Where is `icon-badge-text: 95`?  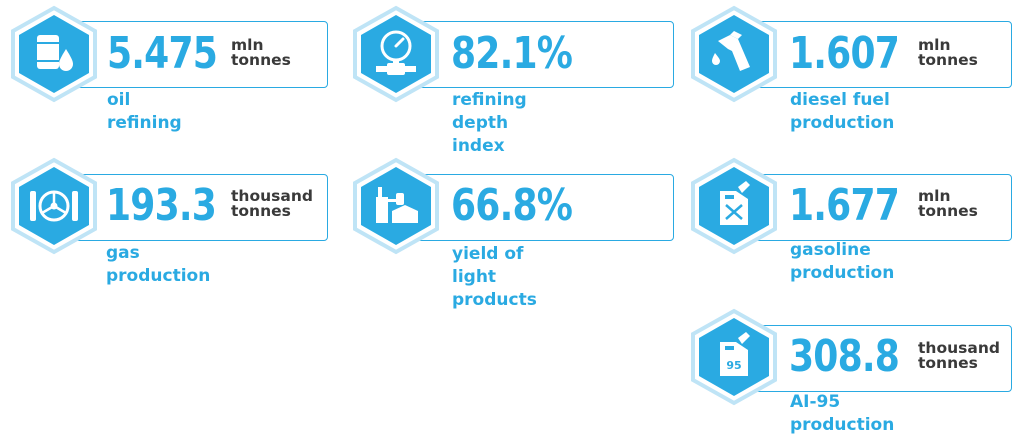
icon-badge-text: 95 is located at coordinates (733, 365).